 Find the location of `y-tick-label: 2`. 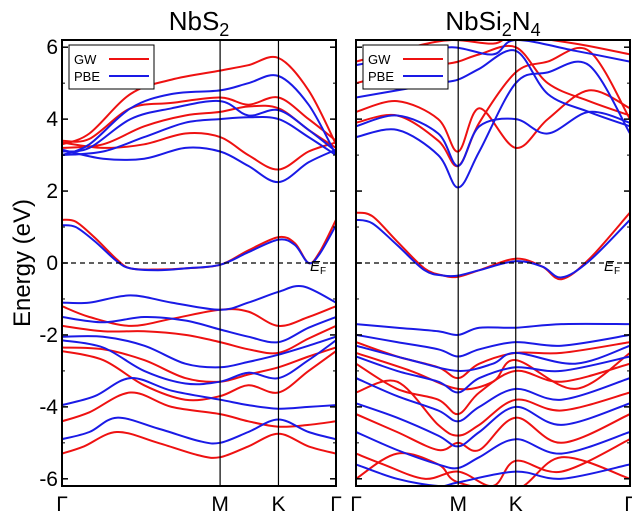

y-tick-label: 2 is located at coordinates (52, 191).